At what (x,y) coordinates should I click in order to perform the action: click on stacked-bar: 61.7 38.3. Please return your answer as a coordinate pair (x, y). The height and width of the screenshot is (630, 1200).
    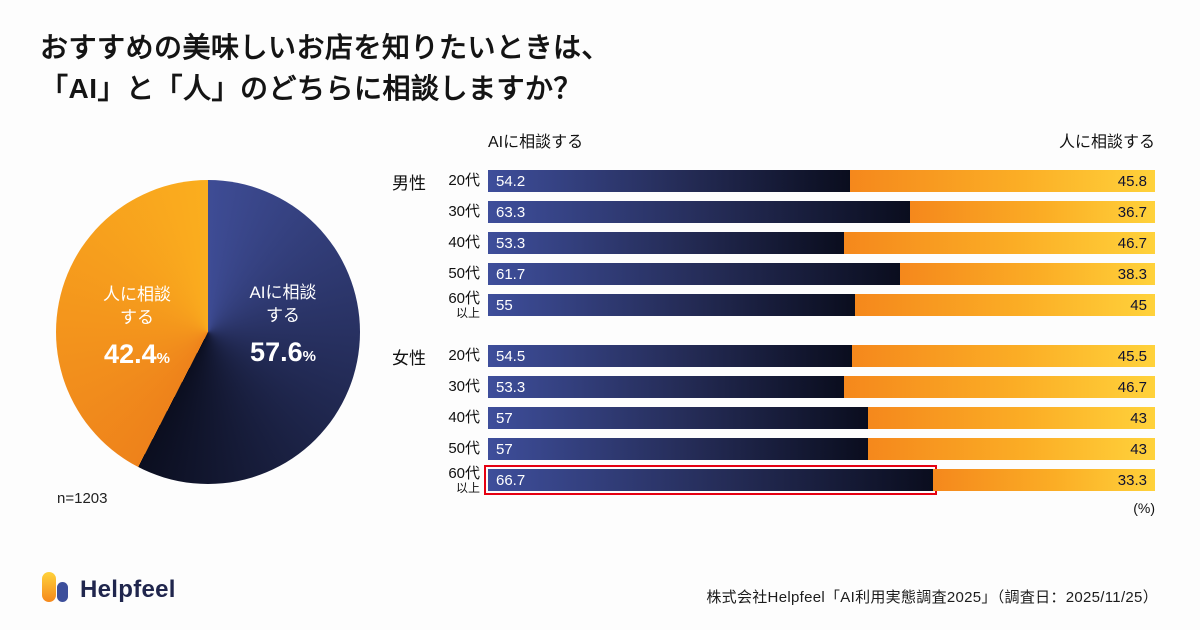
    Looking at the image, I should click on (821, 274).